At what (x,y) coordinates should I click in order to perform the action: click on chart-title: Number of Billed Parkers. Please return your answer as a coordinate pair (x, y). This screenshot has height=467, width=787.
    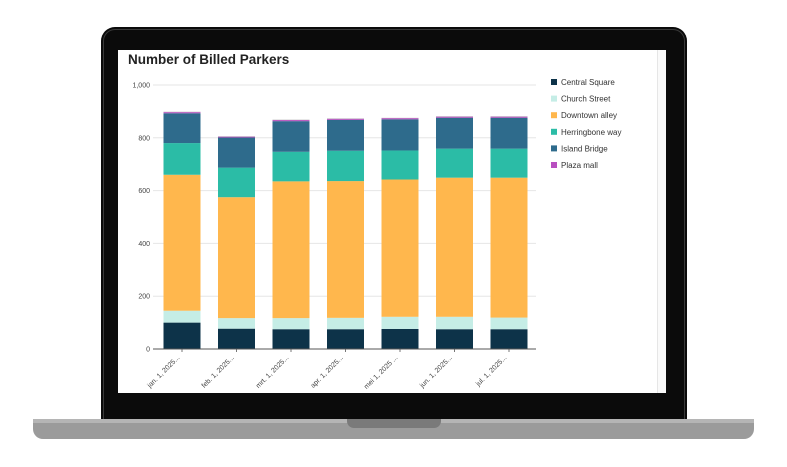
    Looking at the image, I should click on (209, 59).